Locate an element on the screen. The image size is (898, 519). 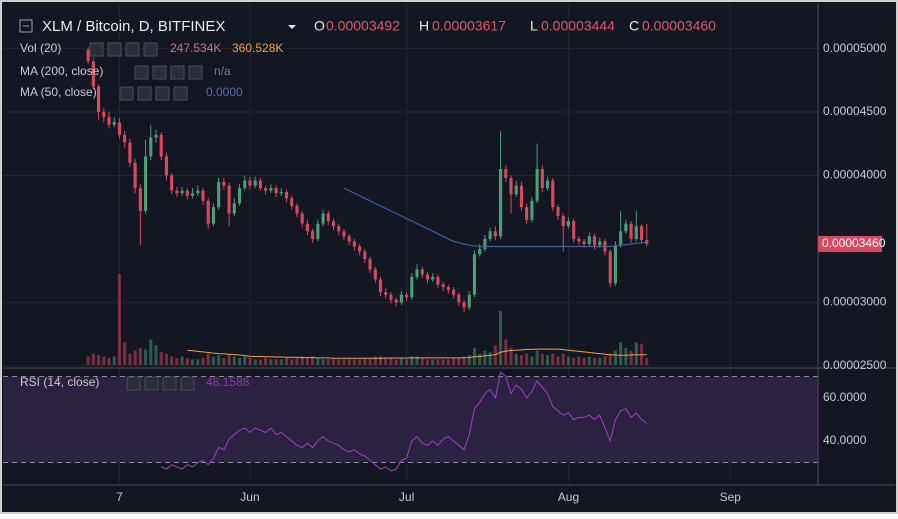
ohlc-letter: O is located at coordinates (319, 26).